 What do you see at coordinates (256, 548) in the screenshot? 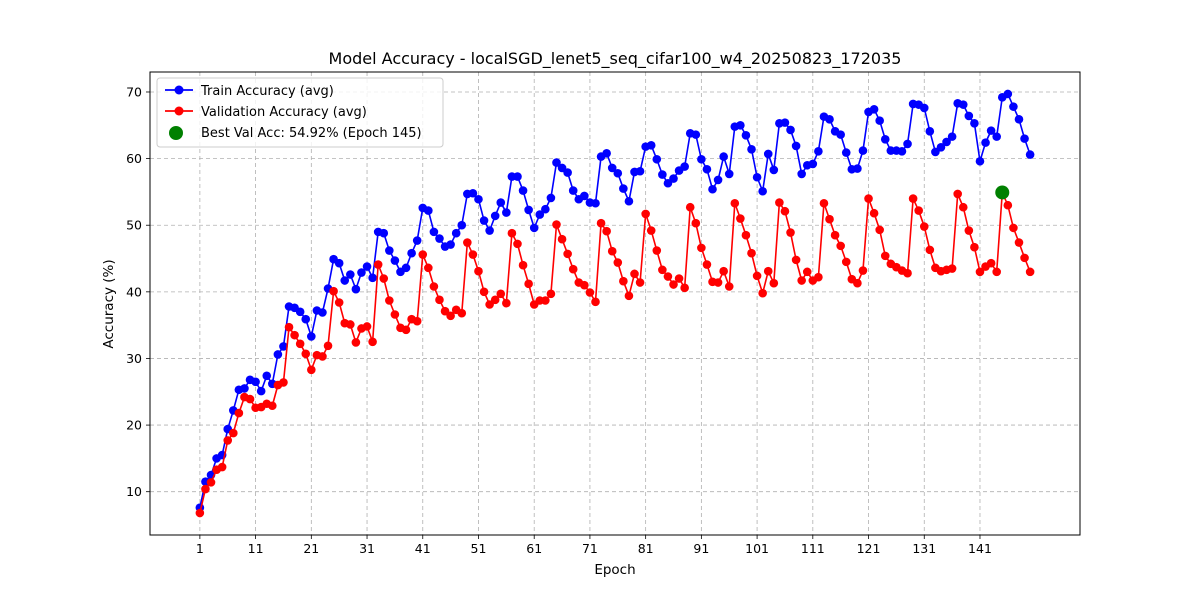
I see `x-tick-label: 11` at bounding box center [256, 548].